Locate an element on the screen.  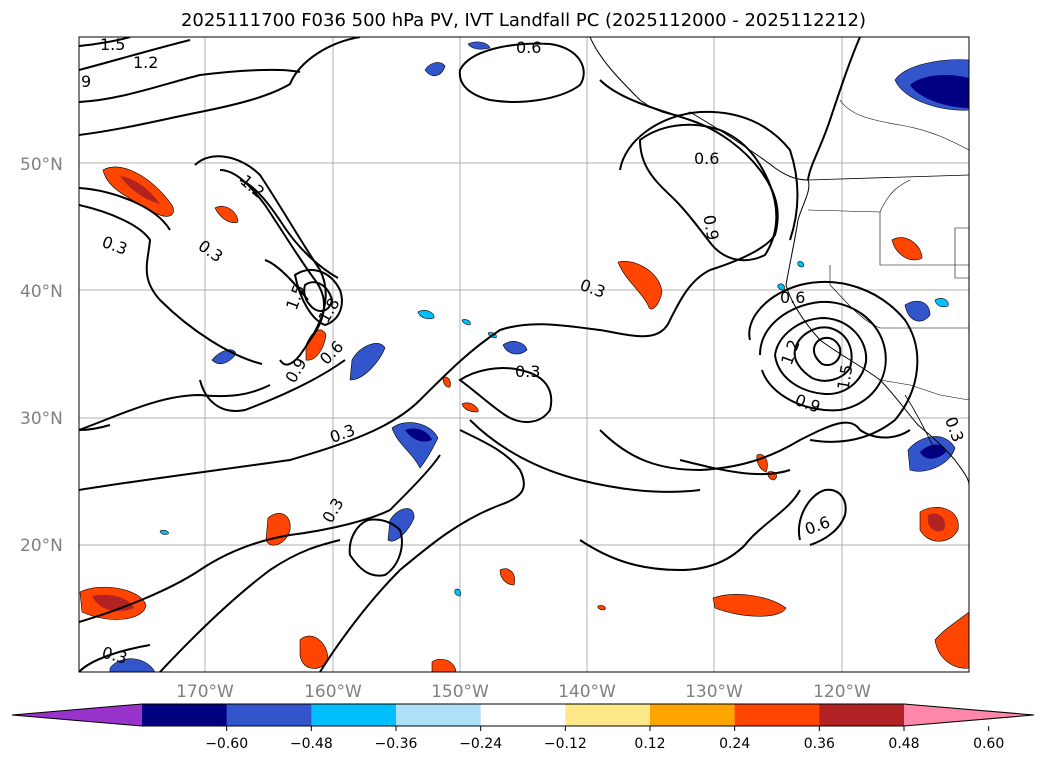
colorbar-tick-label: −0.12 is located at coordinates (565, 744).